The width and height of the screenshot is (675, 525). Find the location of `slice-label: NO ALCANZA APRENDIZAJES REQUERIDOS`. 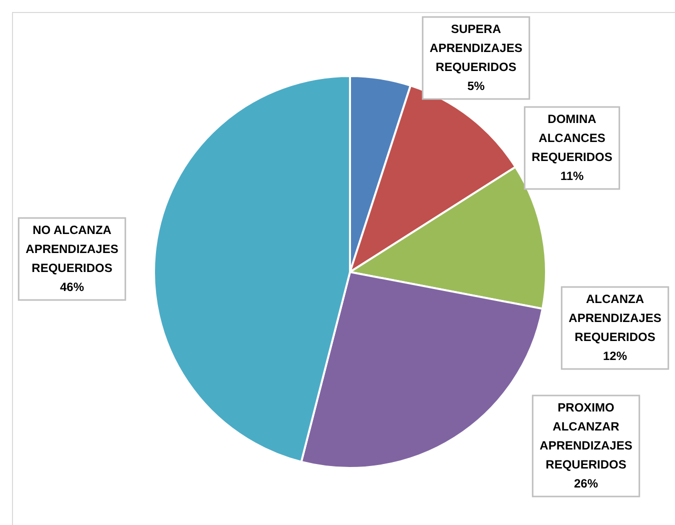

slice-label: NO ALCANZA APRENDIZAJES REQUERIDOS is located at coordinates (72, 248).